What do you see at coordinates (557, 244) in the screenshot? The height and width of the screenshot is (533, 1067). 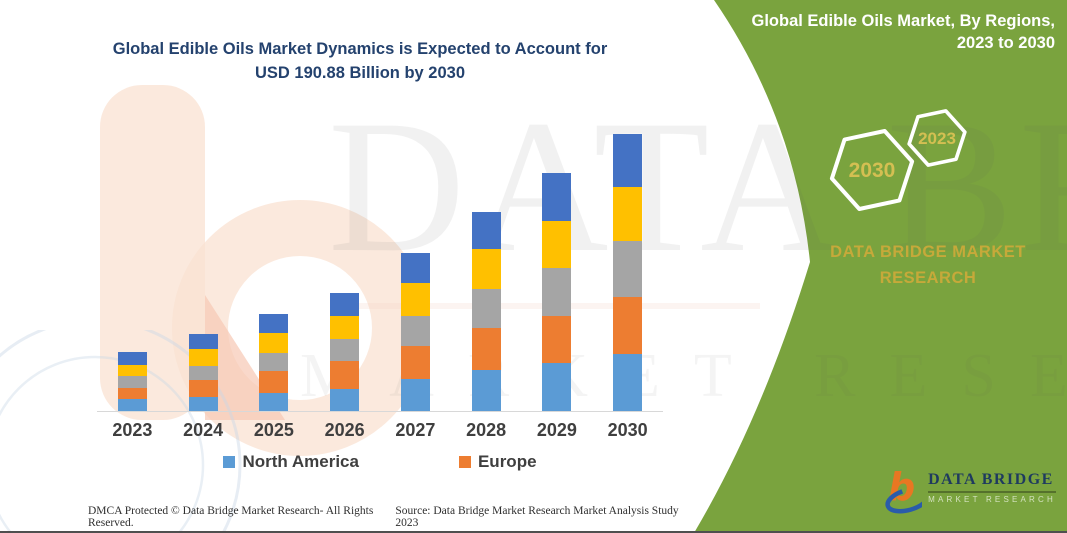 I see `bar-segment-2029-s4` at bounding box center [557, 244].